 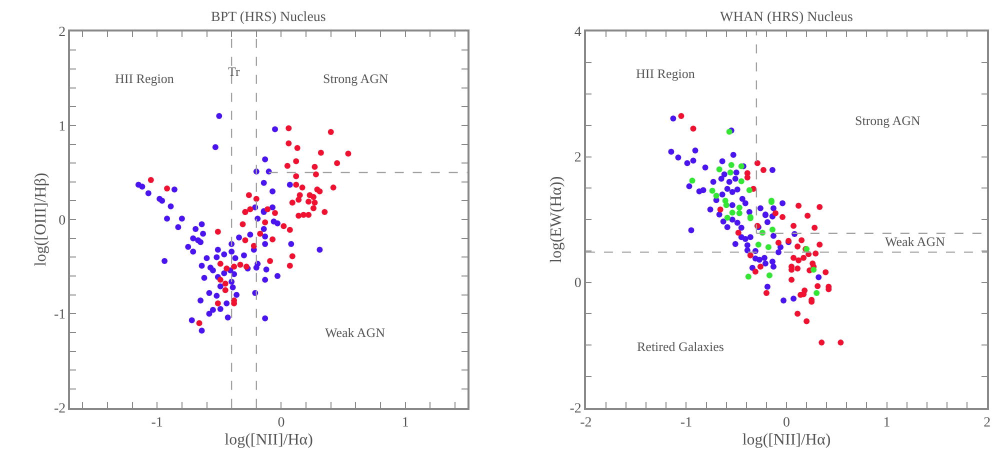 What do you see at coordinates (557, 219) in the screenshot?
I see `y-axis-title: log(EW(Hα))` at bounding box center [557, 219].